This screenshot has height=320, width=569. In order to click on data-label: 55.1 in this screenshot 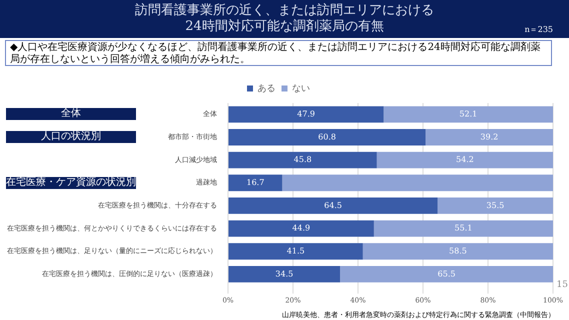, I will do `click(463, 228)`.